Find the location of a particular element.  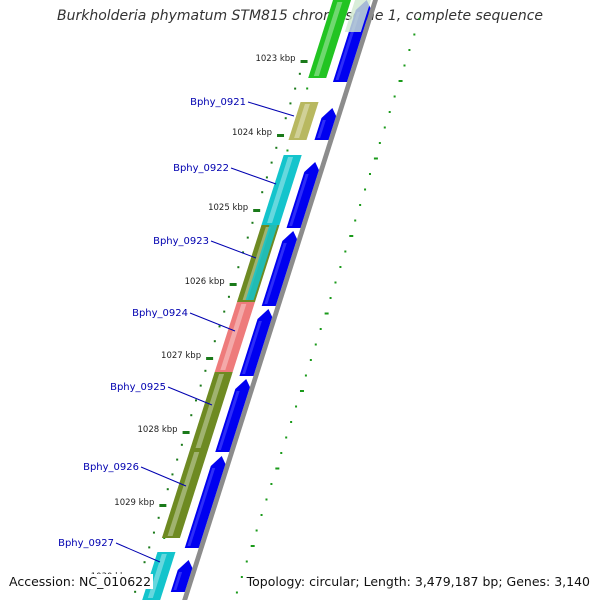

gene-label: Bphy_0926 is located at coordinates (111, 467).